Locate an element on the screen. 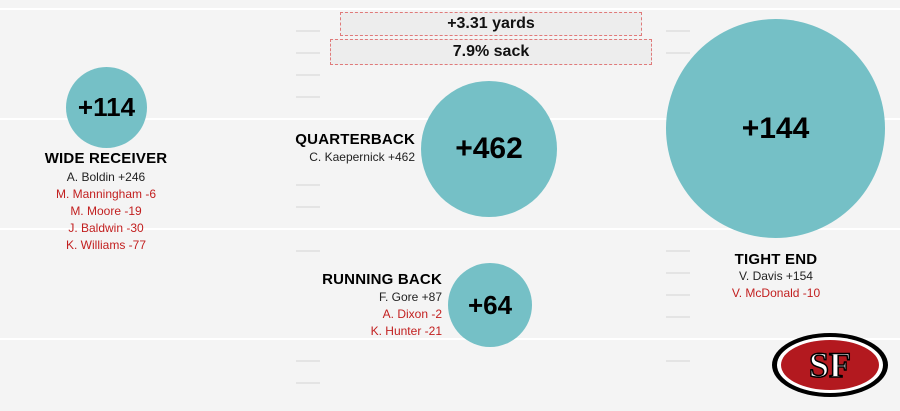 The height and width of the screenshot is (411, 900). sack-stat: 7.9% sack is located at coordinates (491, 51).